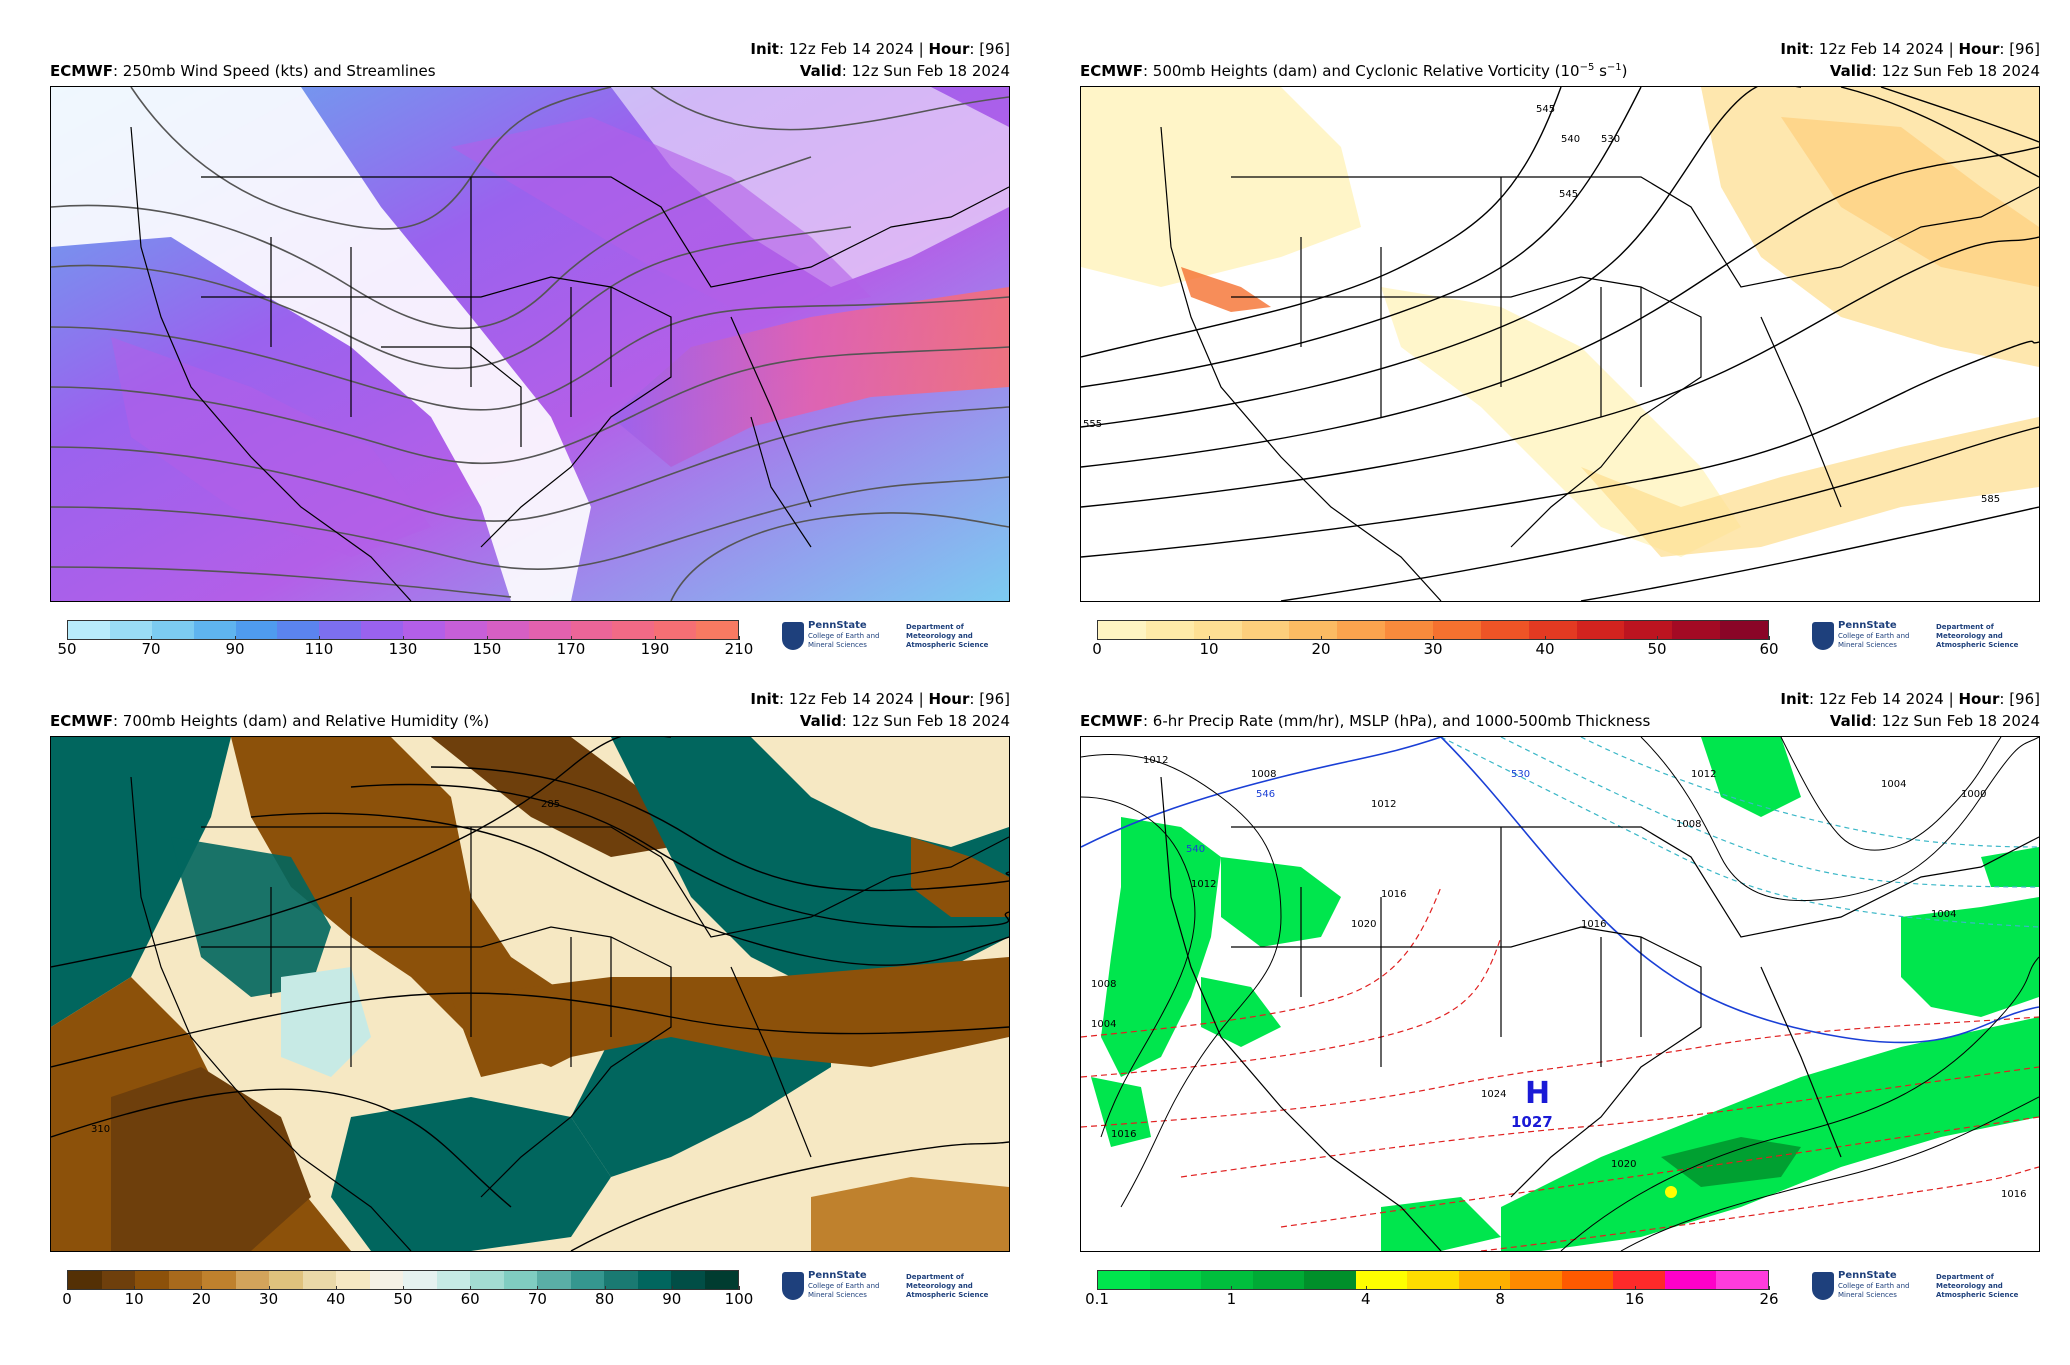 Image resolution: width=2070 pixels, height=1365 pixels. Describe the element at coordinates (407, 1300) in the screenshot. I see `colorbar-ticks: 0 10 20 30 40 50 60 70 80 90 100` at that location.